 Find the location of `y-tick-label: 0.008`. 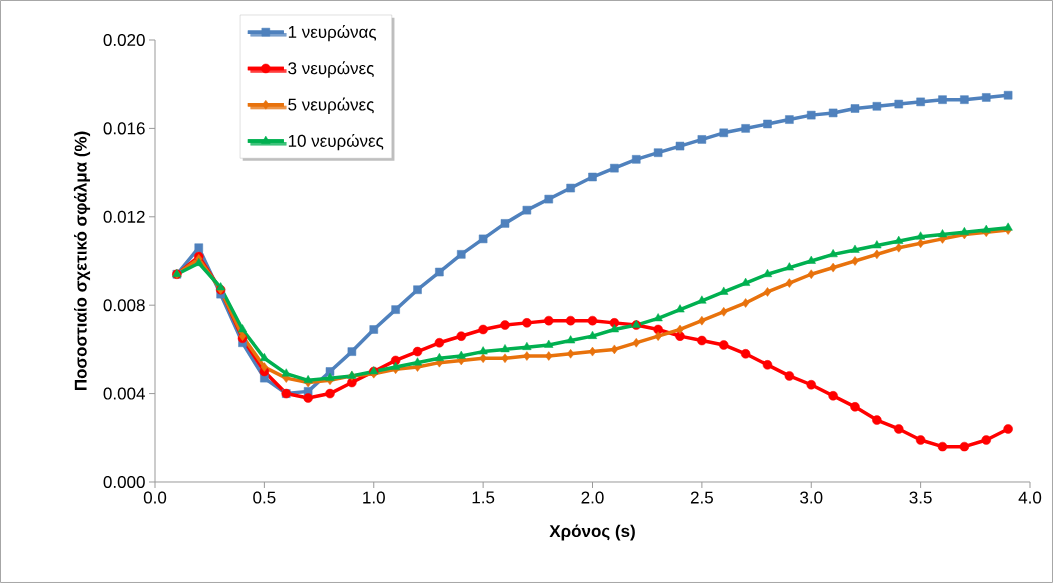

y-tick-label: 0.008 is located at coordinates (124, 305).